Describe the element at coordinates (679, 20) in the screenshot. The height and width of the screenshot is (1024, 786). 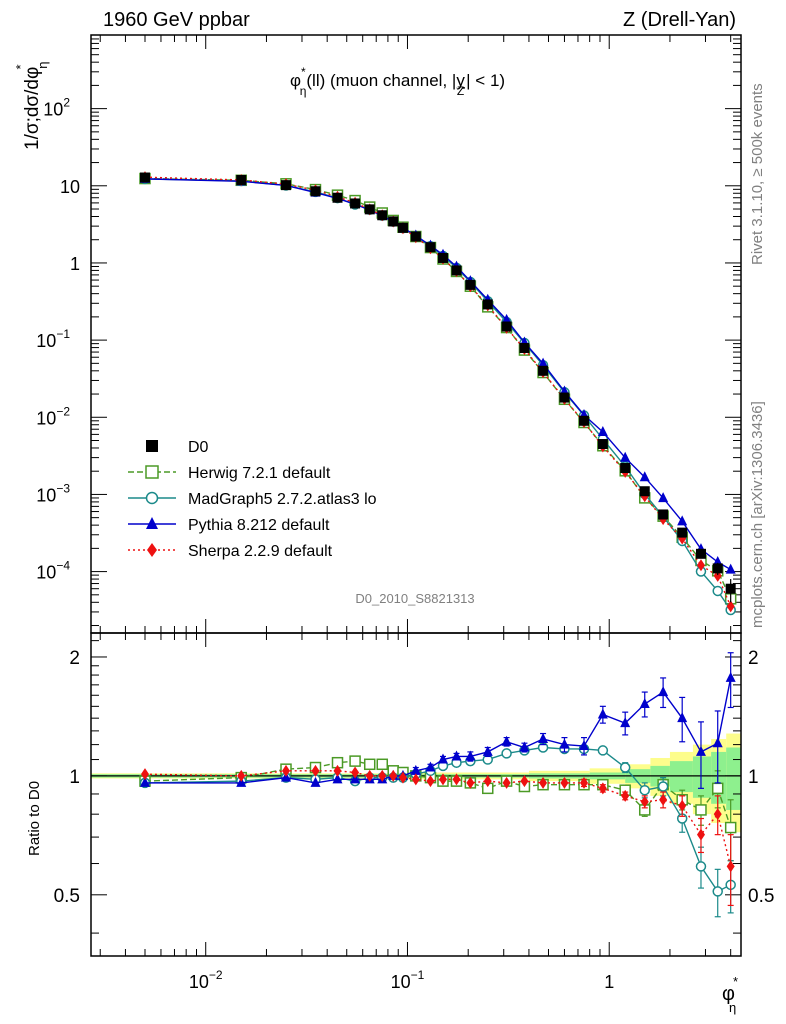
I see `header-right: Z (Drell-Yan)` at that location.